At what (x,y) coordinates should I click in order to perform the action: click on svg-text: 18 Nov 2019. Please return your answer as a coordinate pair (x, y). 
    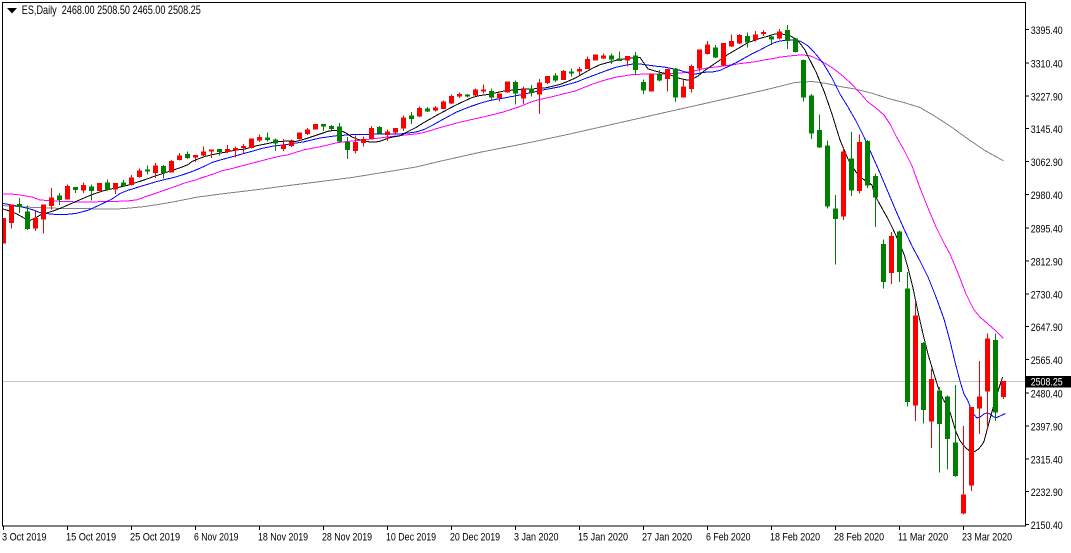
    Looking at the image, I should click on (283, 538).